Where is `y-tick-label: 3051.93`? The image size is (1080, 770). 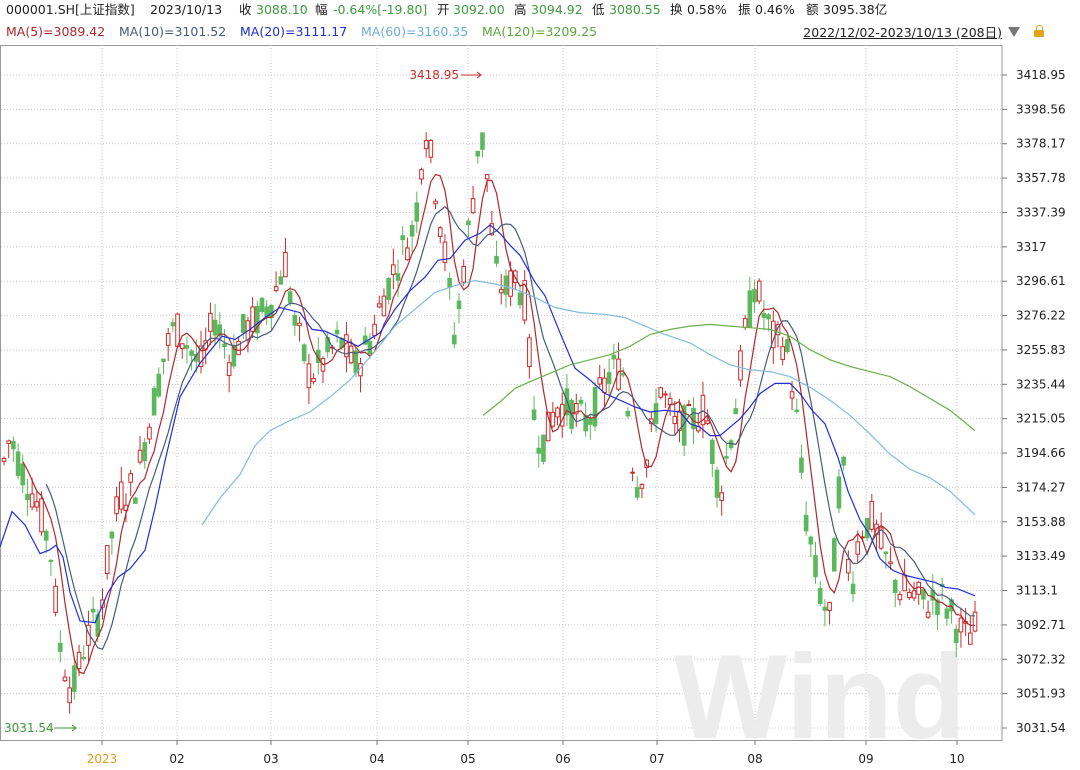
y-tick-label: 3051.93 is located at coordinates (1041, 694).